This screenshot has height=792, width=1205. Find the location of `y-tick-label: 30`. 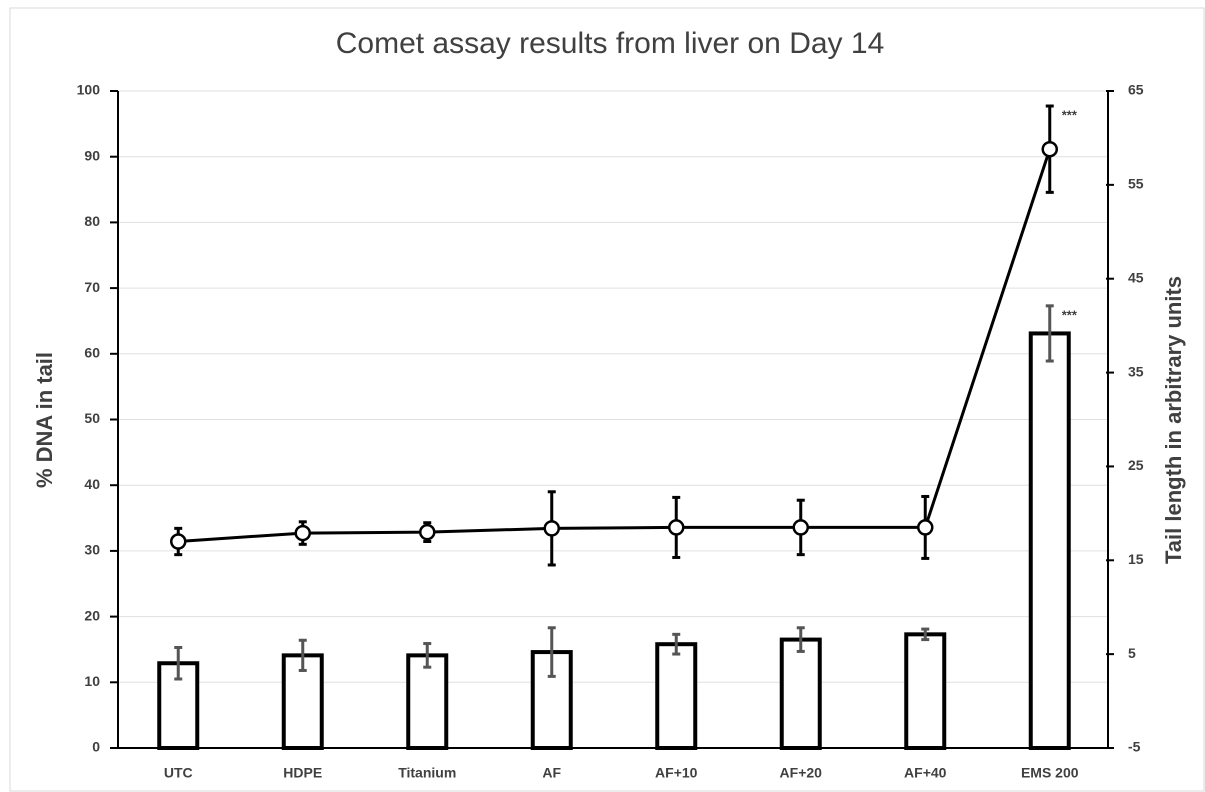

y-tick-label: 30 is located at coordinates (92, 550).